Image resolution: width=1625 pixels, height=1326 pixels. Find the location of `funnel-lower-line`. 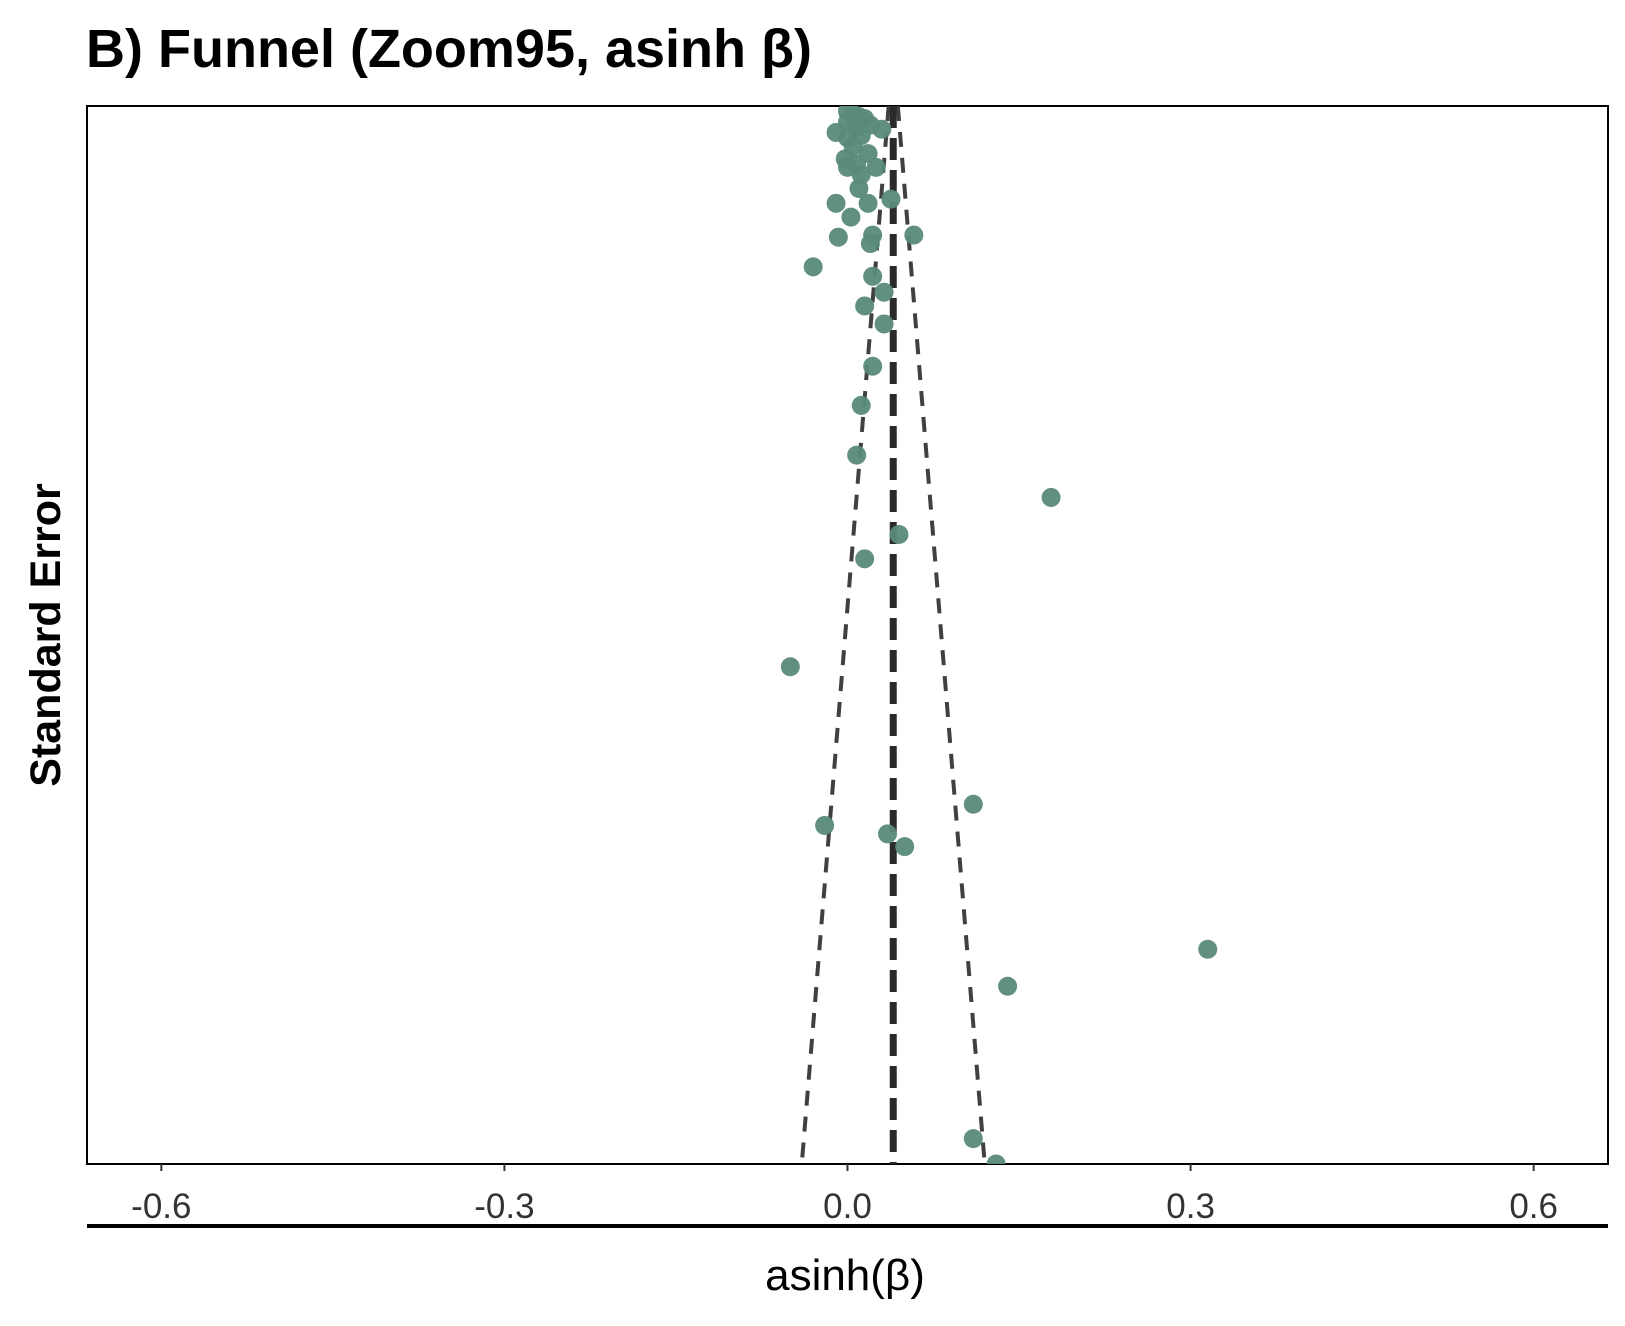

funnel-lower-line is located at coordinates (845, 635).